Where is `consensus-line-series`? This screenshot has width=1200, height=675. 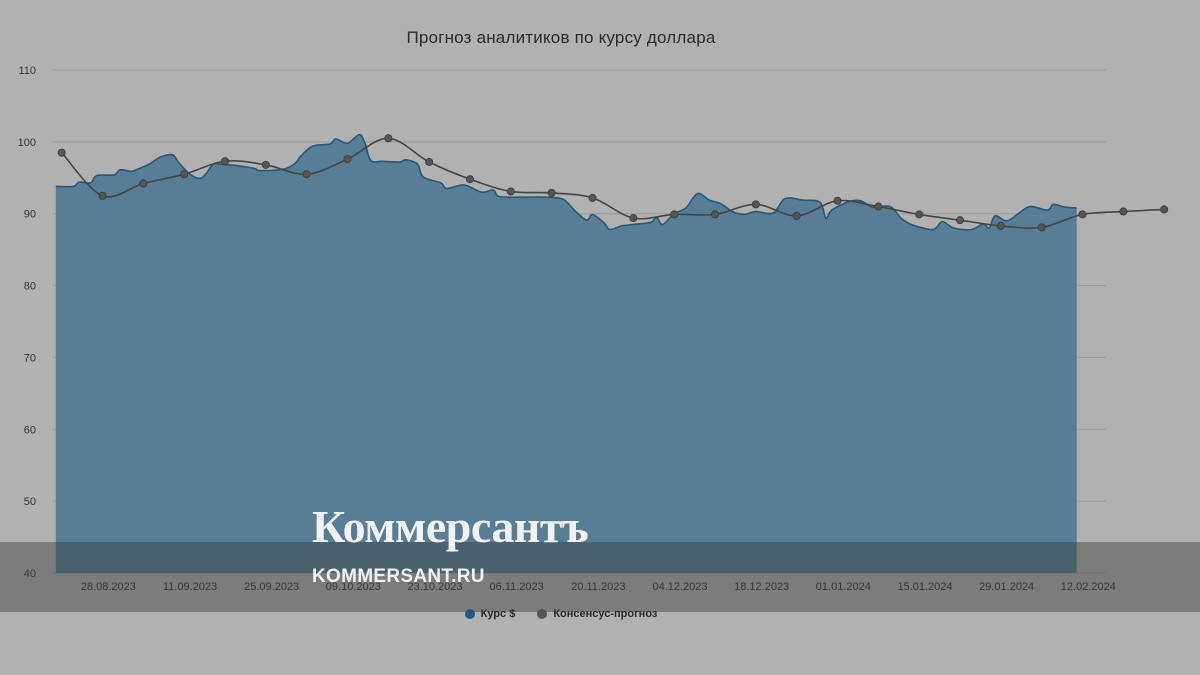 consensus-line-series is located at coordinates (613, 183).